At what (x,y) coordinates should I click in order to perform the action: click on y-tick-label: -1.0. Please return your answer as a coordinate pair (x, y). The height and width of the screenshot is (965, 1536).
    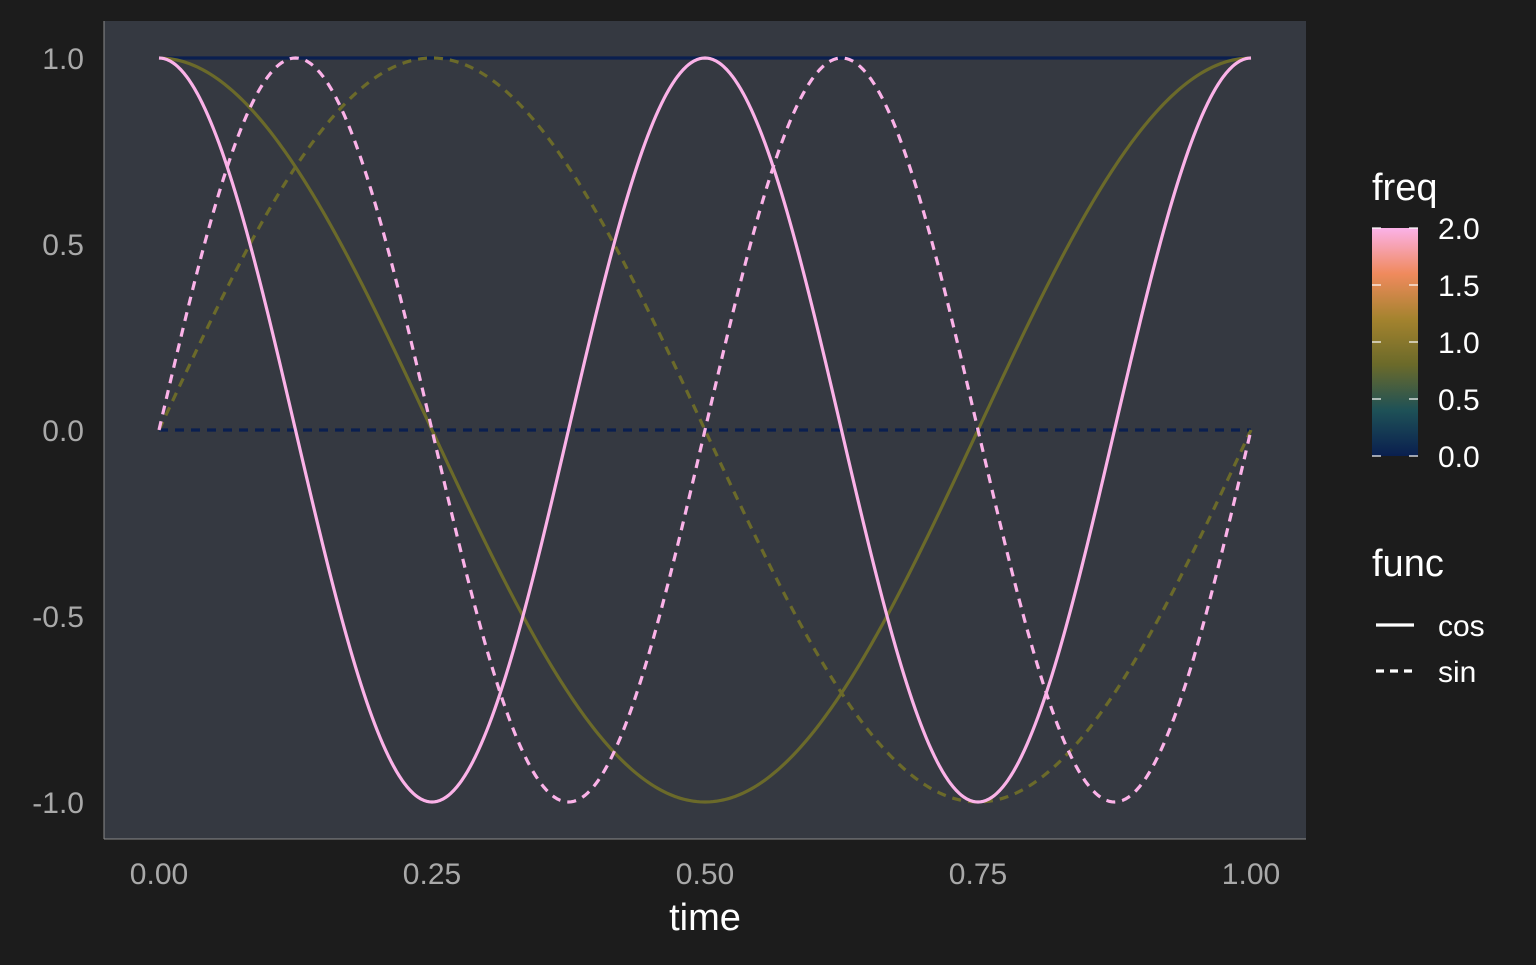
    Looking at the image, I should click on (58, 803).